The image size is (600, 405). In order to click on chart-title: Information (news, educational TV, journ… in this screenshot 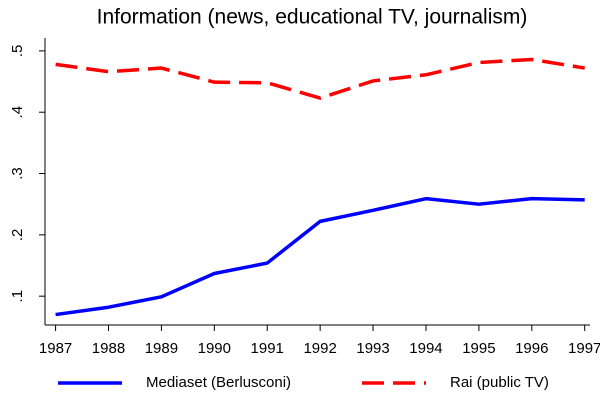, I will do `click(312, 17)`.